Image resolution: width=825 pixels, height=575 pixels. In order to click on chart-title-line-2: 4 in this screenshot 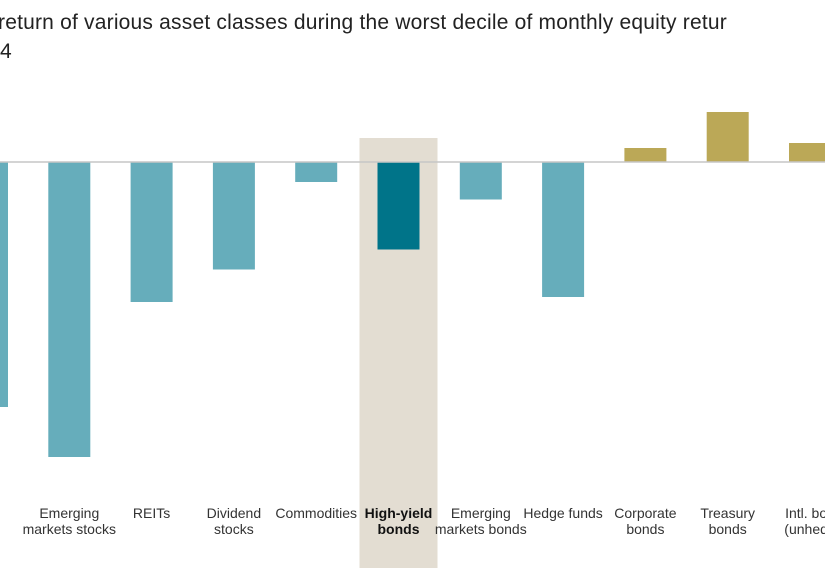, I will do `click(6, 51)`.